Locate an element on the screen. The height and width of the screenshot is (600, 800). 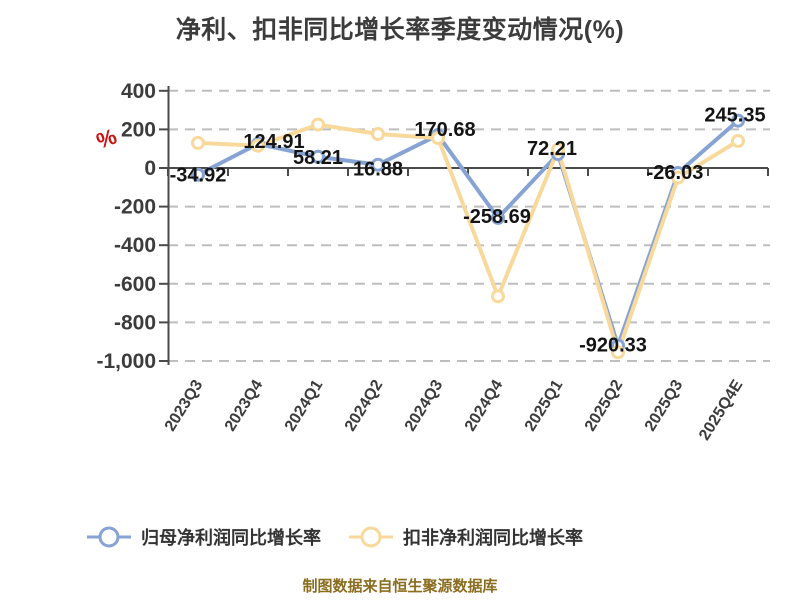
legend-item-deducted: 扣非净利润同比增长率 is located at coordinates (465, 537).